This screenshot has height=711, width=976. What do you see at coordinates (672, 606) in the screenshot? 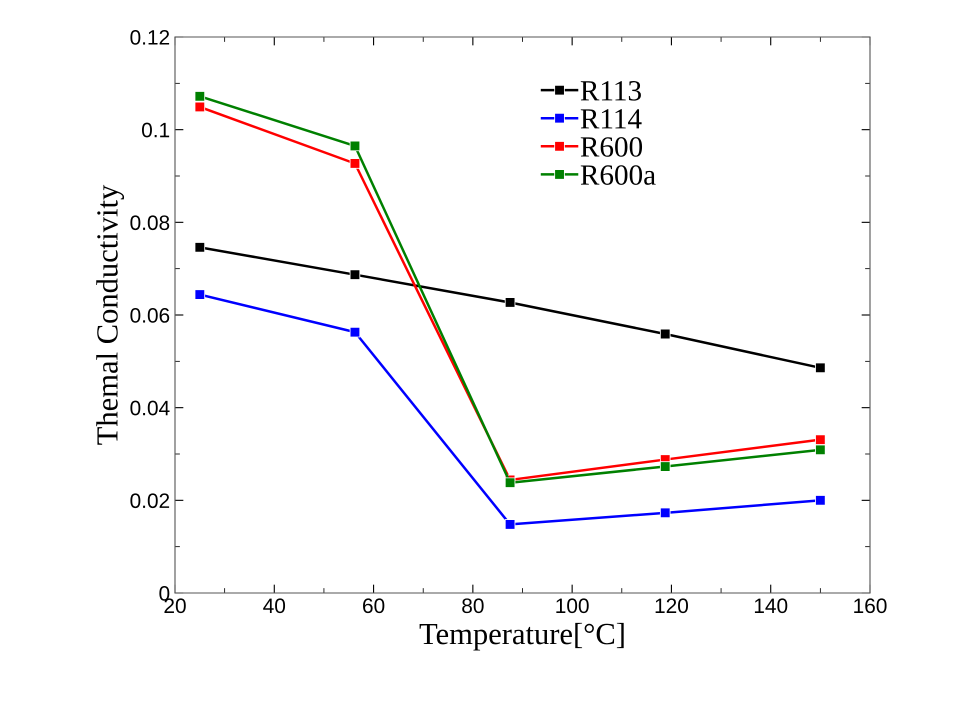
I see `x-tick-label: 120` at bounding box center [672, 606].